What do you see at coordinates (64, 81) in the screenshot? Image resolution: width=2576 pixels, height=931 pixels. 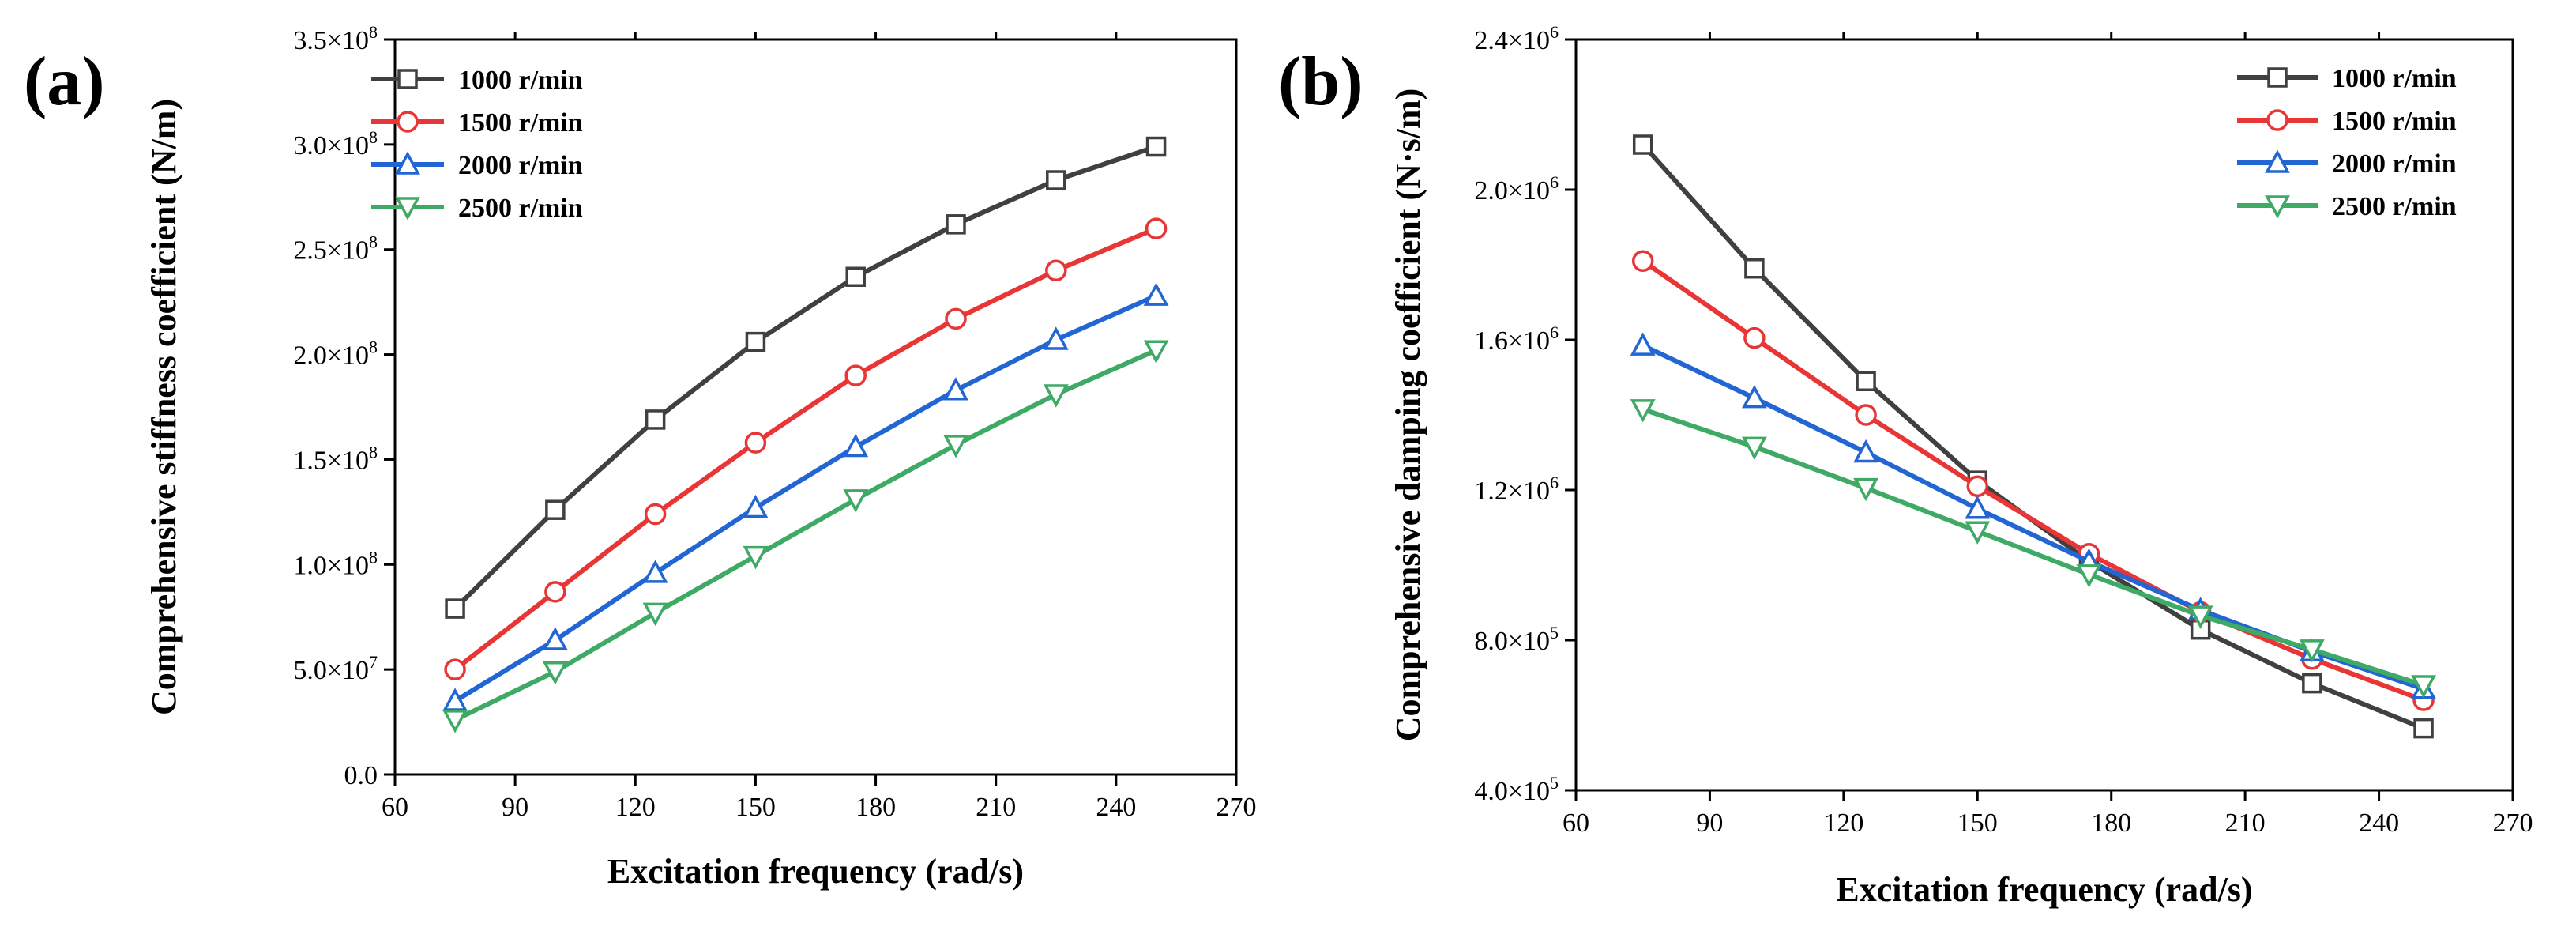 I see `panel-a-label: (a)` at bounding box center [64, 81].